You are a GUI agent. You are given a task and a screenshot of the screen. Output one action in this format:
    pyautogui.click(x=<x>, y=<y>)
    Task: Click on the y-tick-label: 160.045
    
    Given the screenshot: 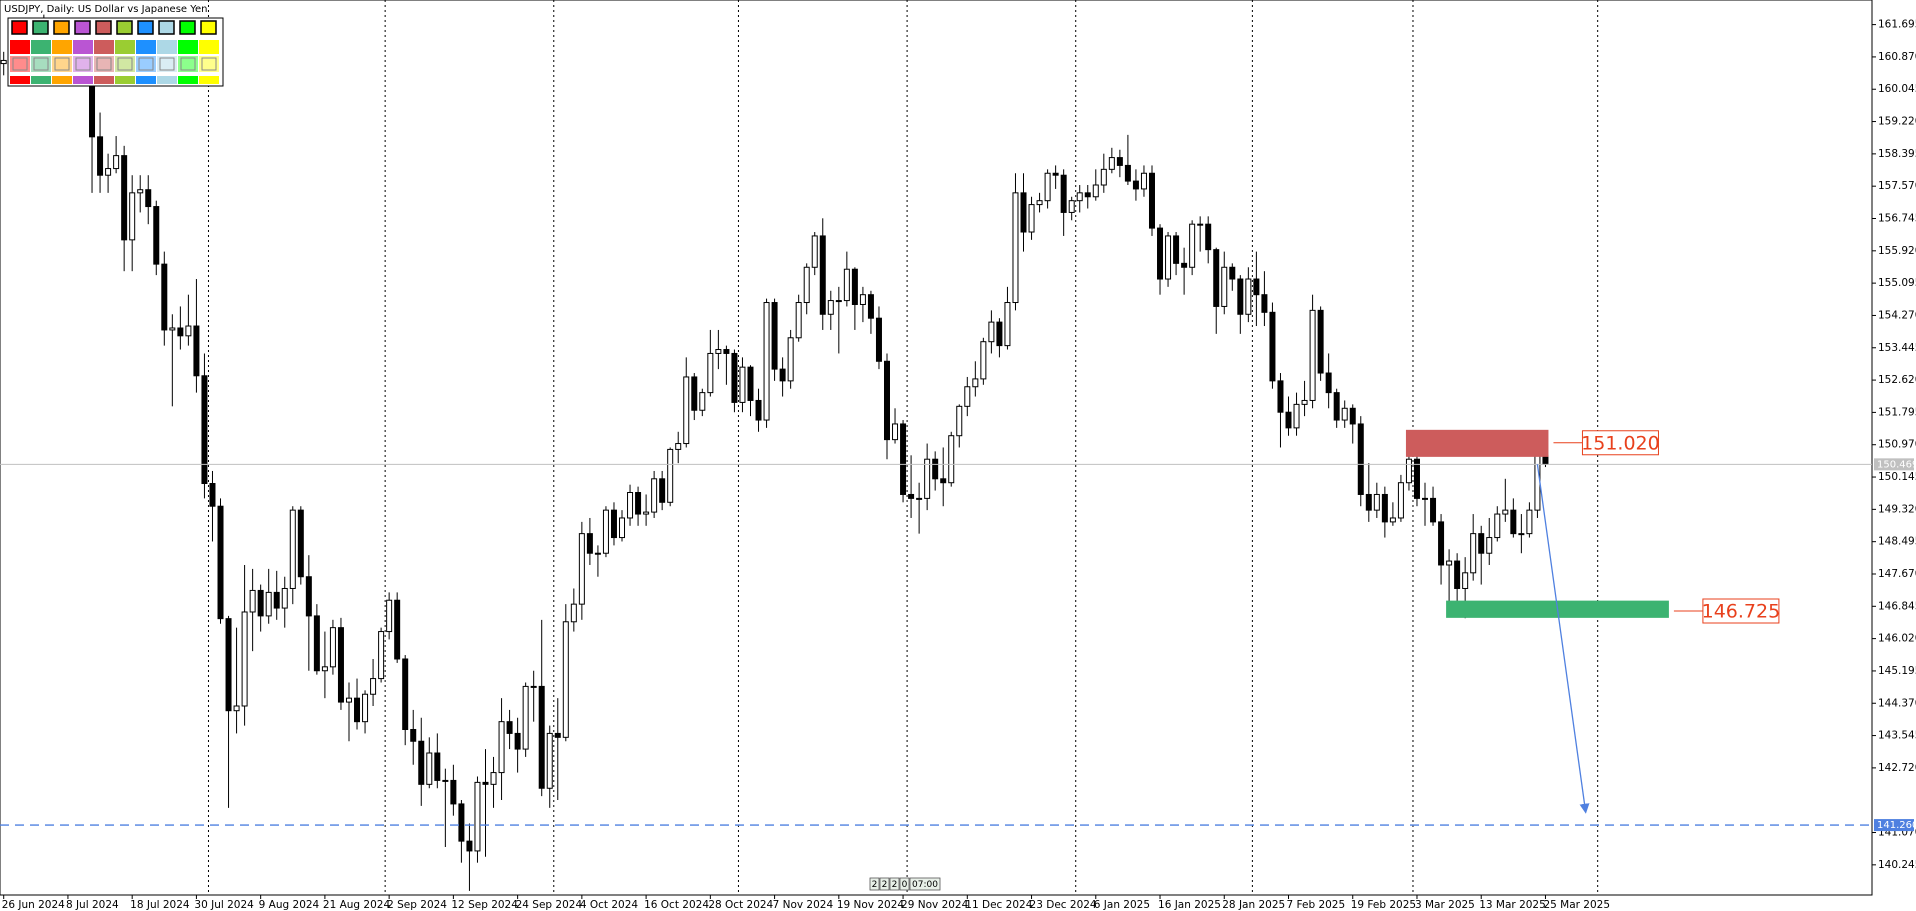 What is the action you would take?
    pyautogui.click(x=1897, y=89)
    